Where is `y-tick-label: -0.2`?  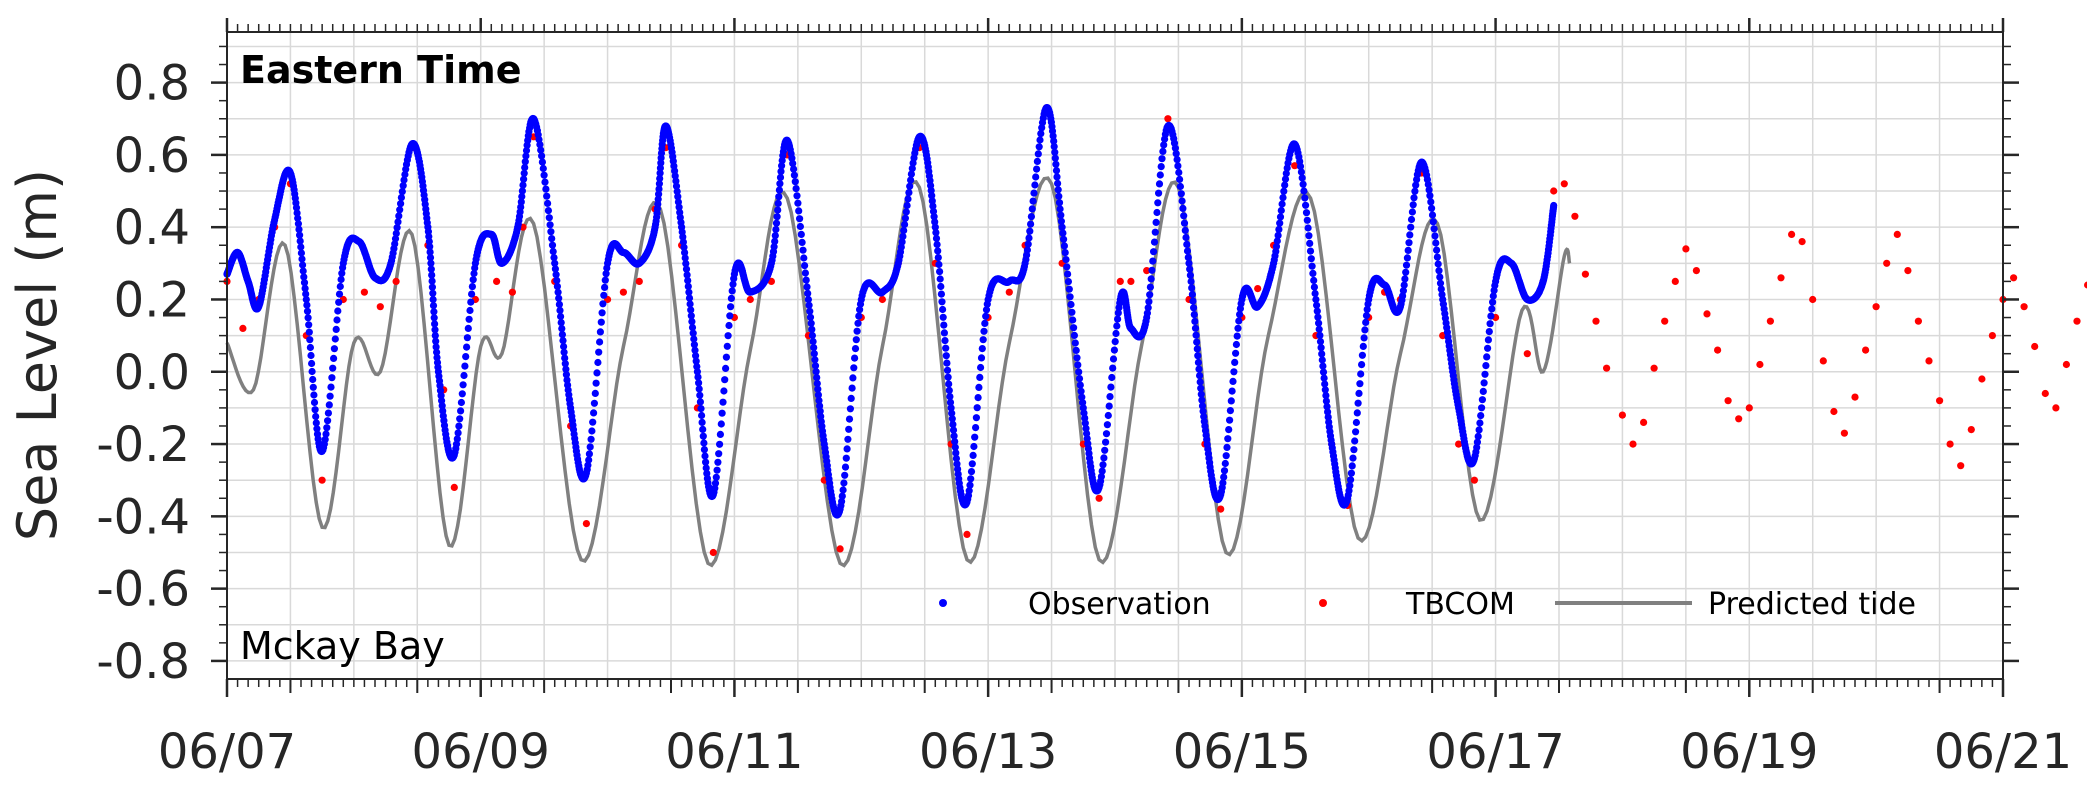 y-tick-label: -0.2 is located at coordinates (143, 445).